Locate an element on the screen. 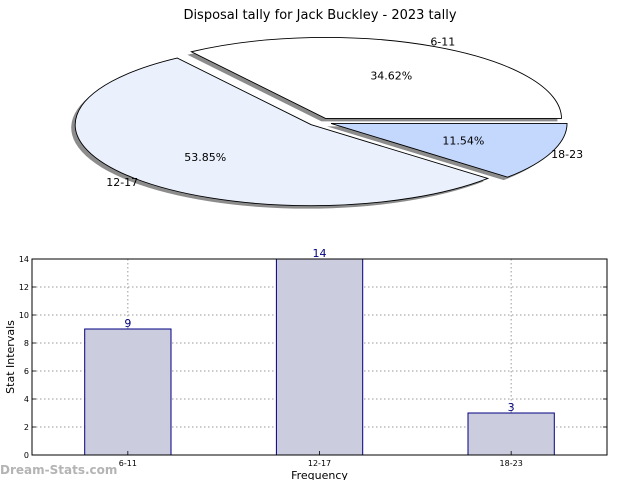  y-axis-label: Stat Intervals is located at coordinates (10, 357).